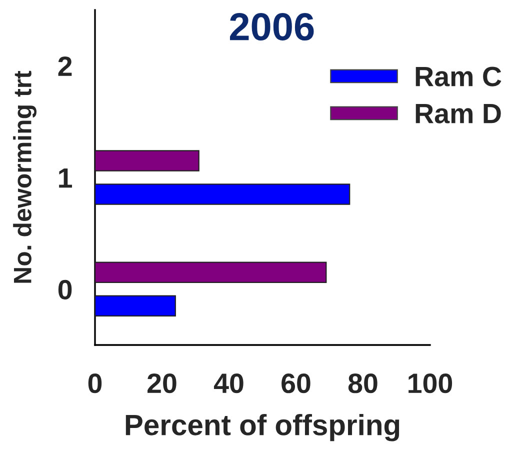  What do you see at coordinates (65, 178) in the screenshot?
I see `y-tick-label: 1` at bounding box center [65, 178].